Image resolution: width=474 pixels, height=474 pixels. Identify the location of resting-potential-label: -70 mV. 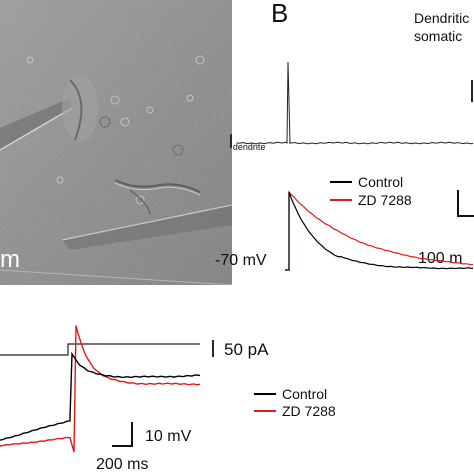
(241, 260).